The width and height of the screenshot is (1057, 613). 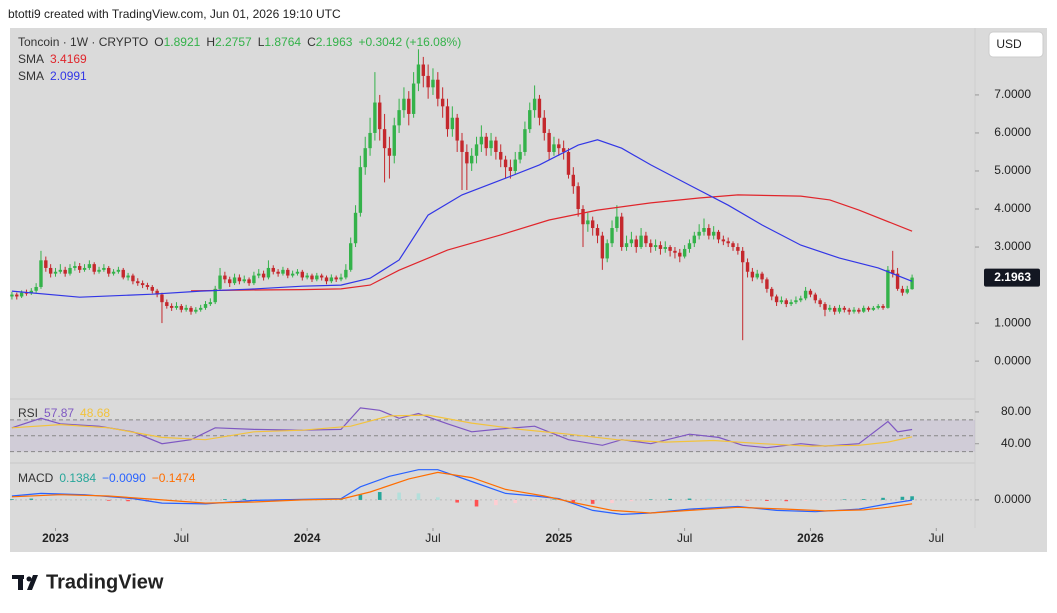 What do you see at coordinates (334, 42) in the screenshot?
I see `ohlc-value: 2.1963` at bounding box center [334, 42].